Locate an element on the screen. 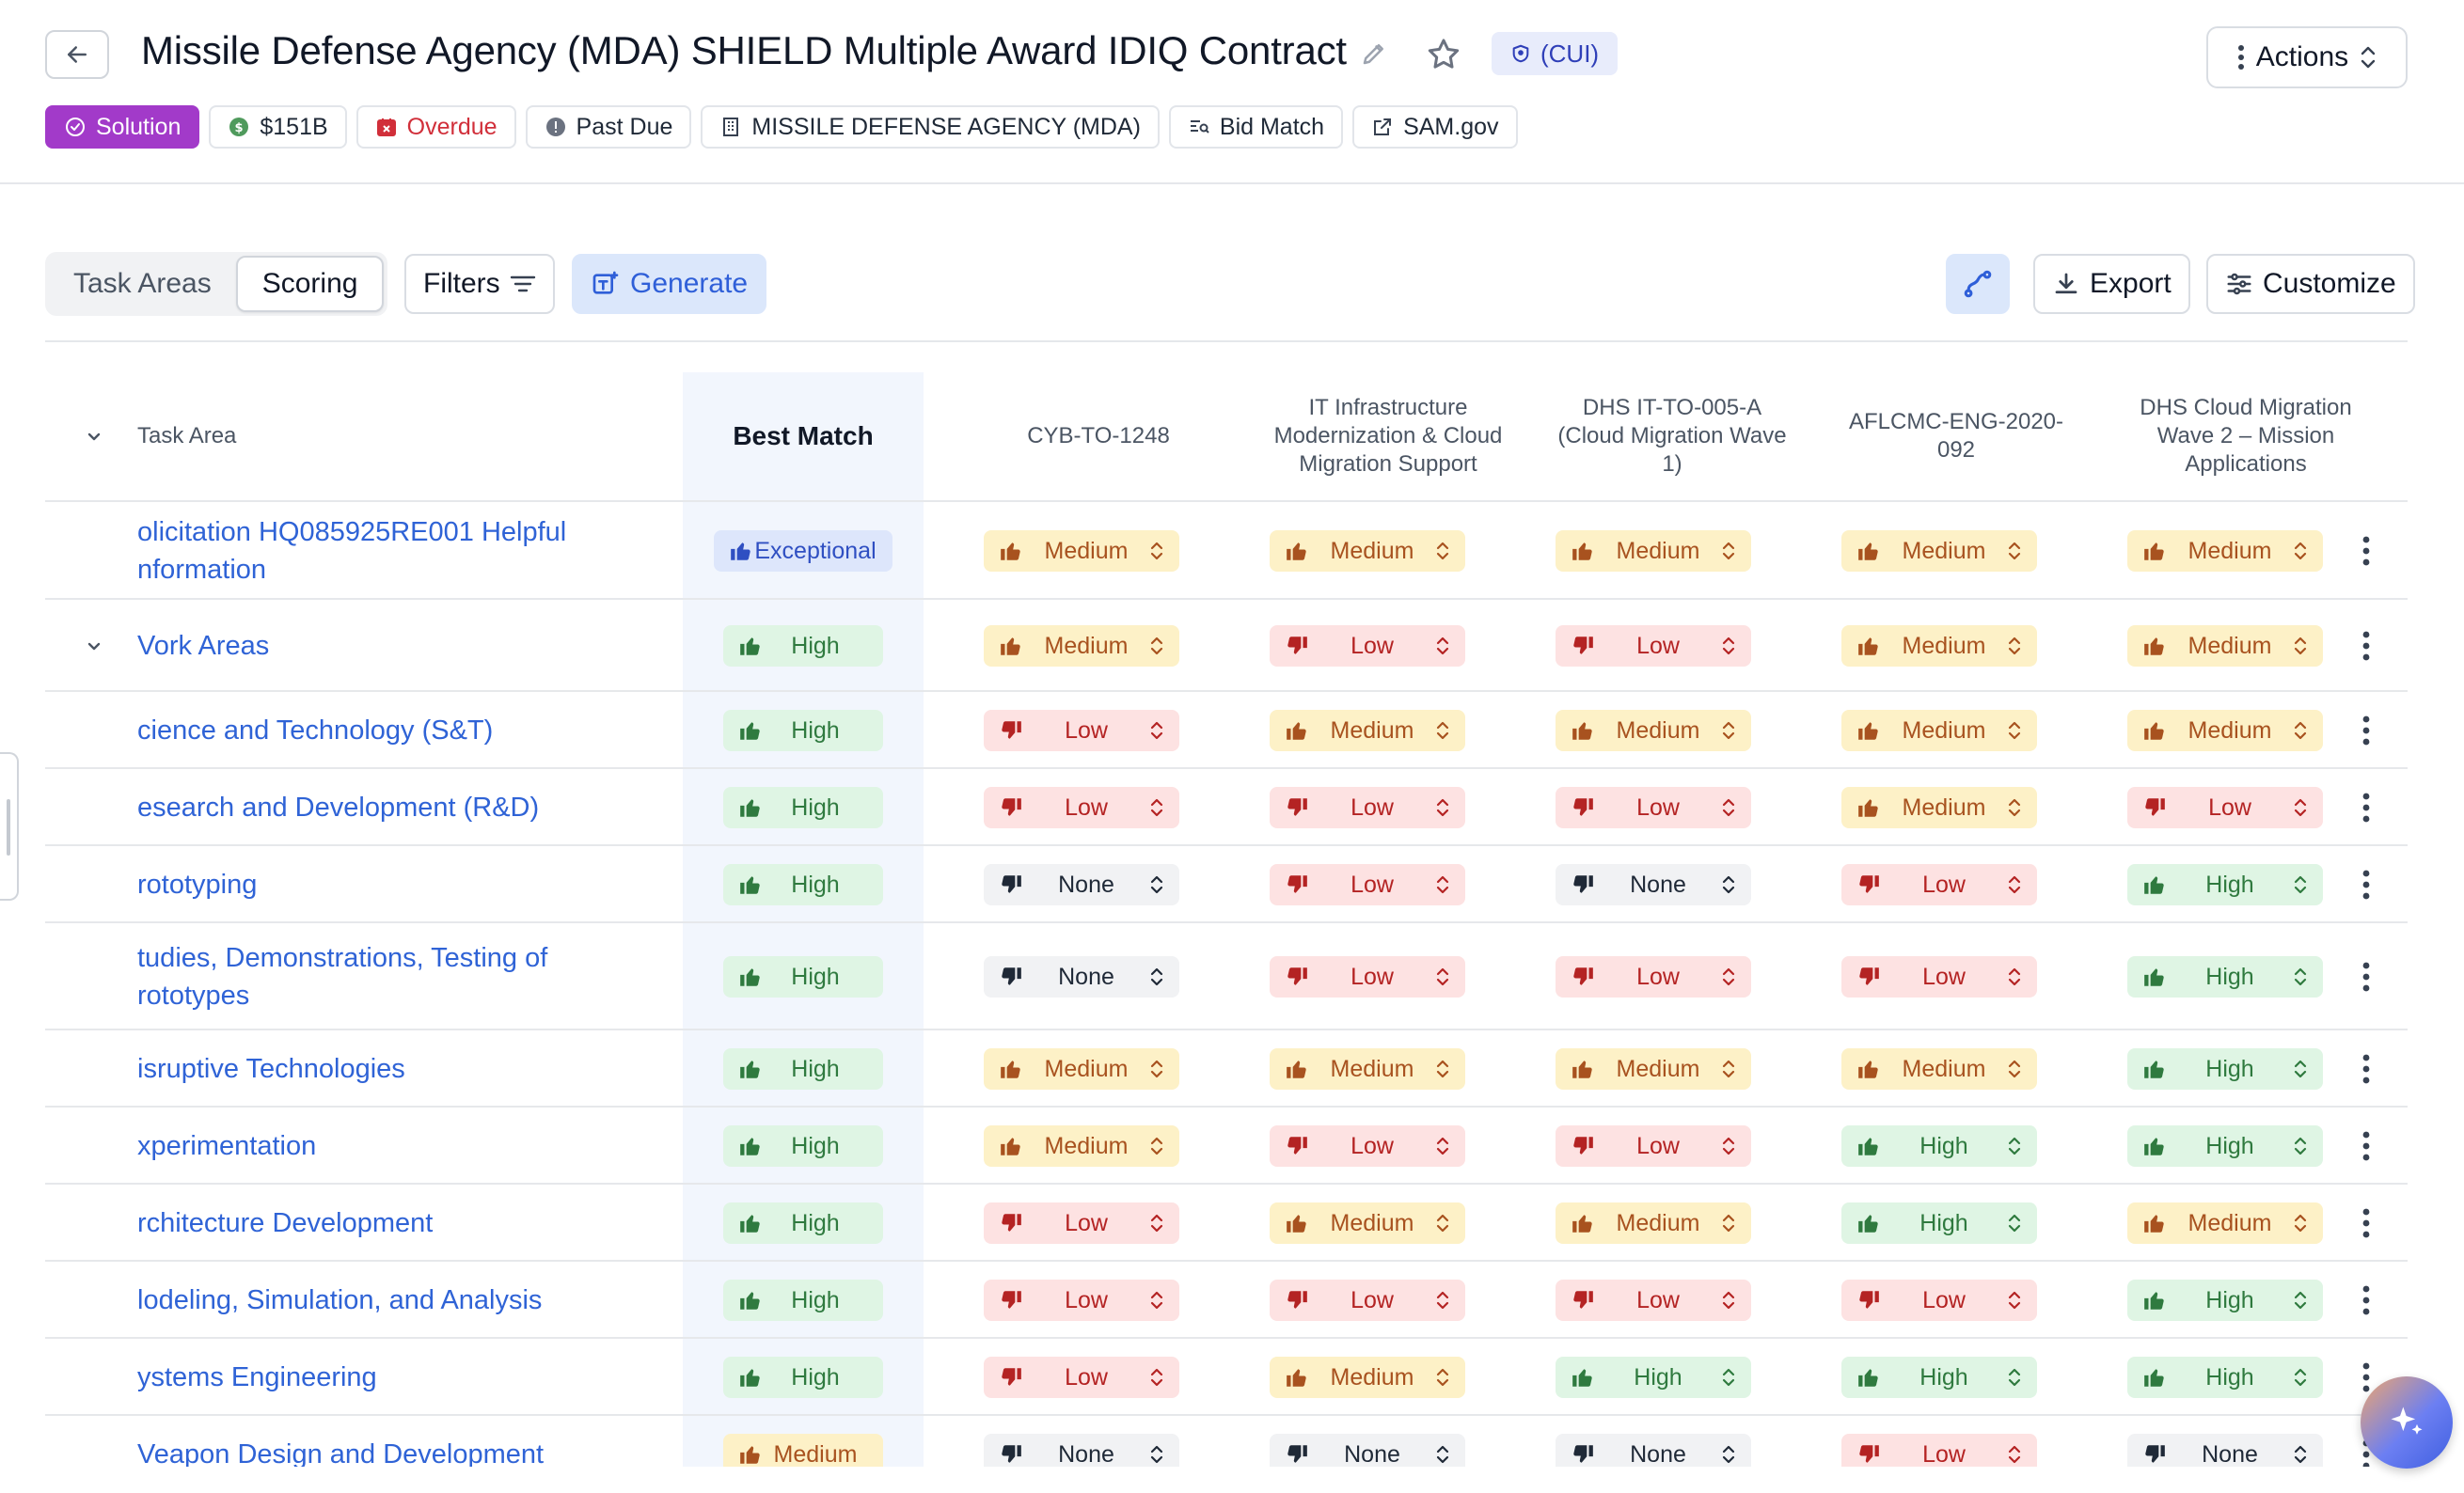  tab-task-areas: Task Areas is located at coordinates (142, 283).